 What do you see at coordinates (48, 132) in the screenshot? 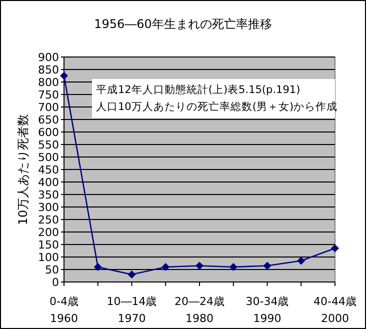
I see `y-tick-label: 600` at bounding box center [48, 132].